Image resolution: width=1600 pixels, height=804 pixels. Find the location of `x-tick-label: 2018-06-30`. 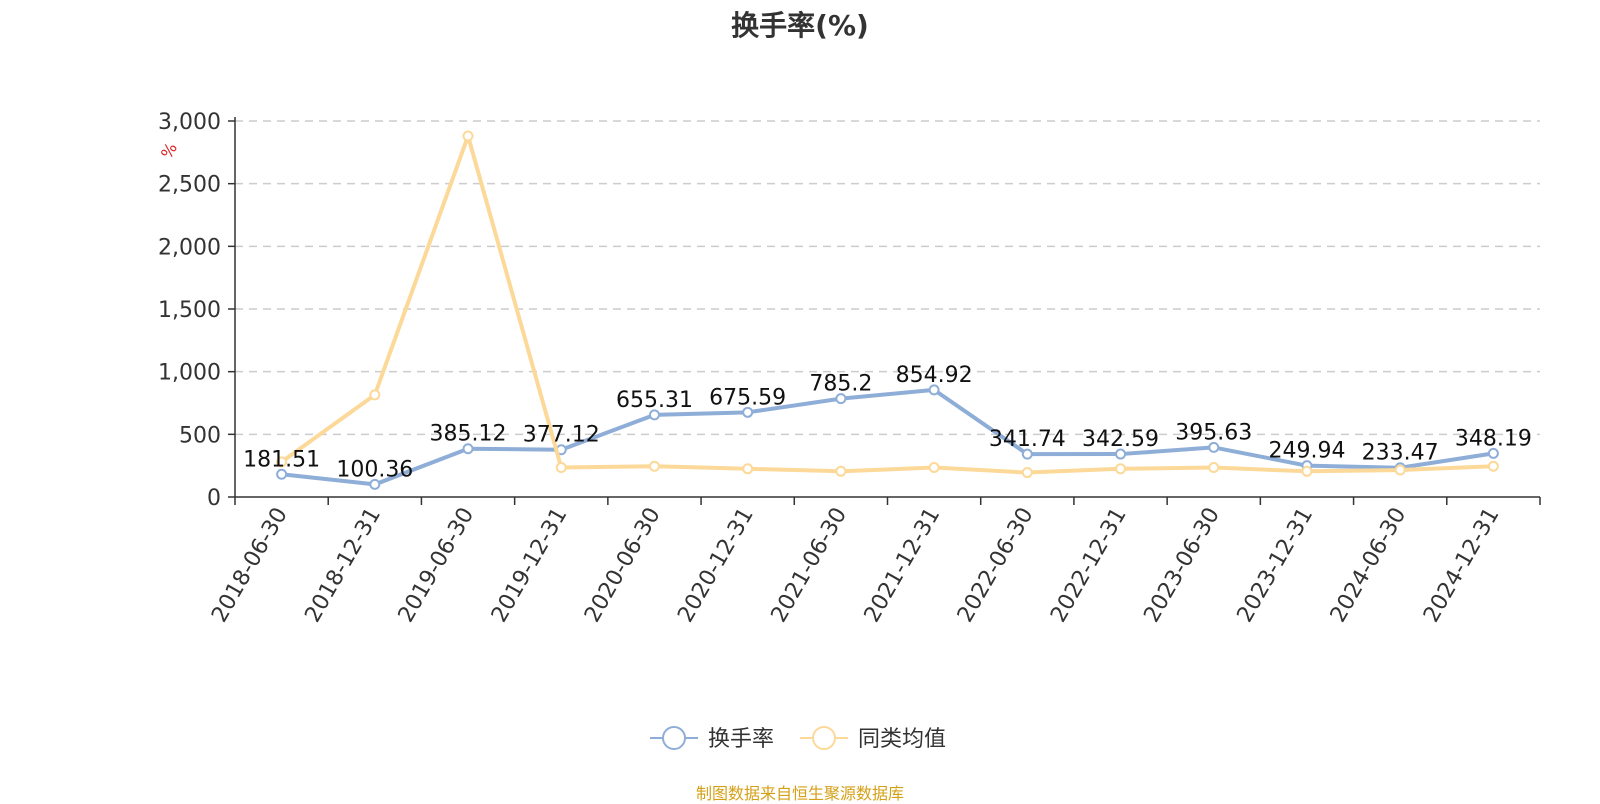

x-tick-label: 2018-06-30 is located at coordinates (250, 565).